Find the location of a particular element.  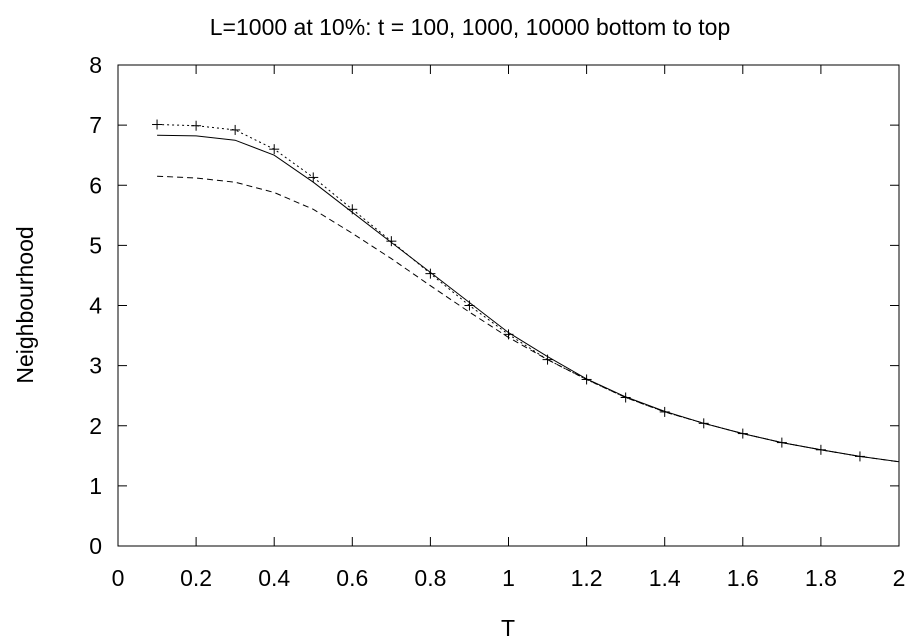

x-tick-label: 2 is located at coordinates (899, 578).